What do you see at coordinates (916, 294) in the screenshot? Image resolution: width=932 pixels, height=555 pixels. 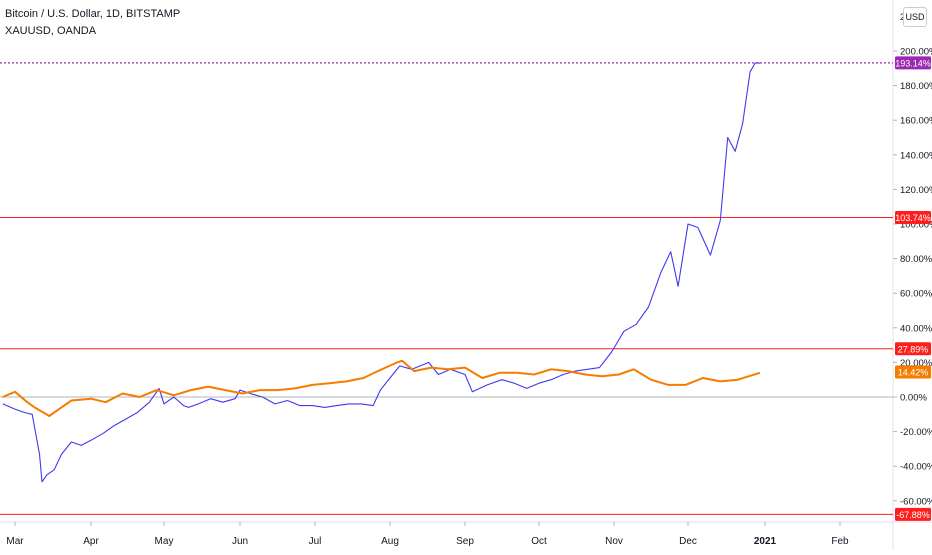 I see `y-tick-label: 60.00%` at bounding box center [916, 294].